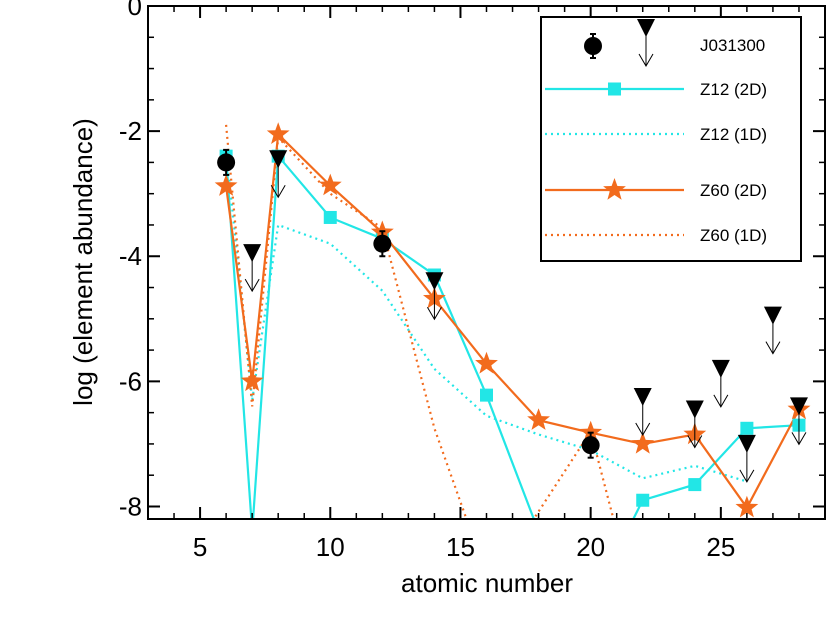  Describe the element at coordinates (614, 189) in the screenshot. I see `legend-star-sample` at that location.